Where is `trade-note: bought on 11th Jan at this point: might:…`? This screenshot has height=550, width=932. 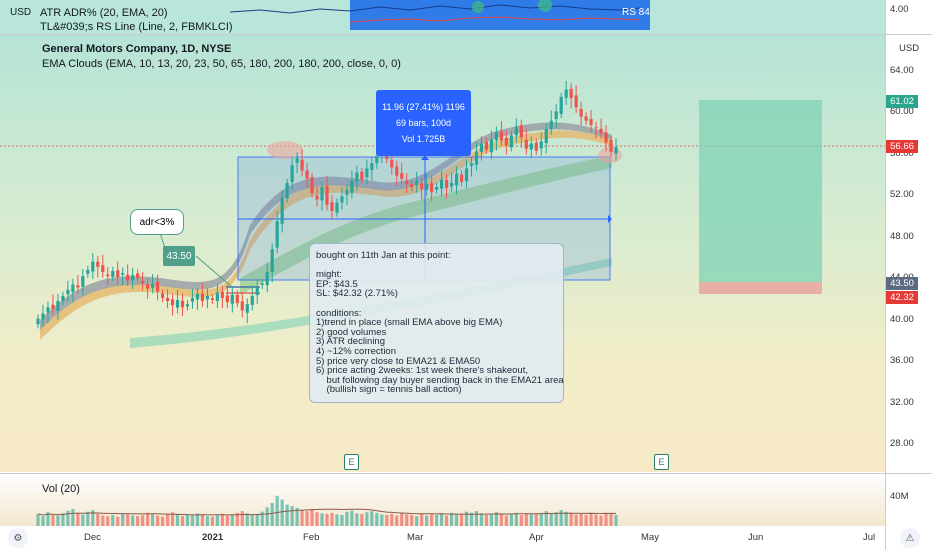
trade-note: bought on 11th Jan at this point: might:… is located at coordinates (436, 323).